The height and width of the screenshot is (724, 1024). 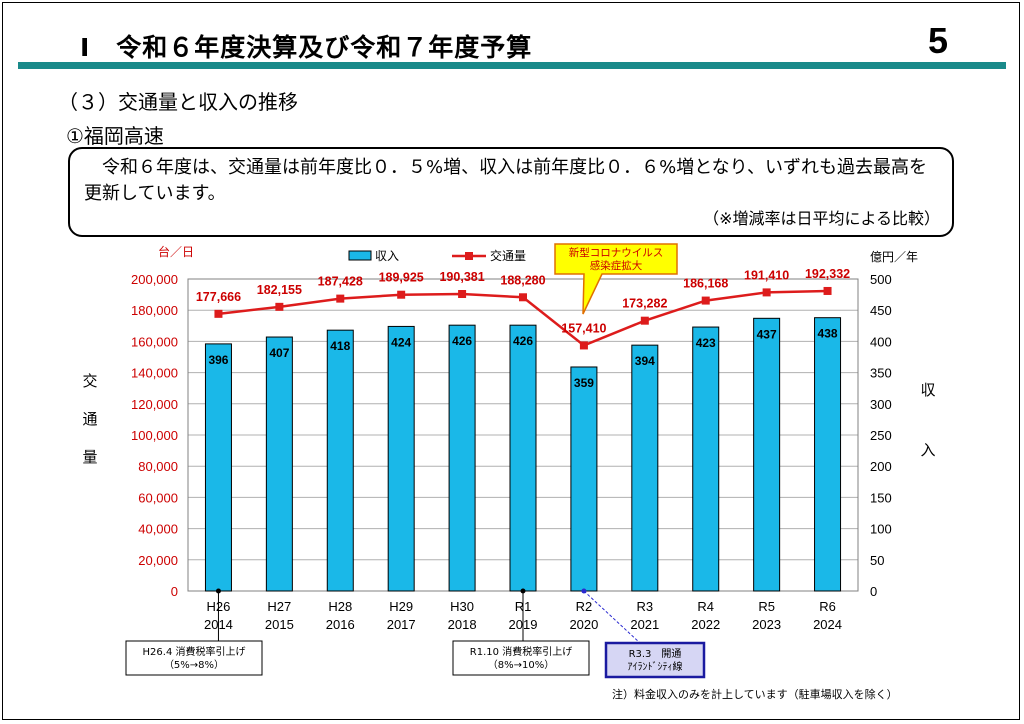 What do you see at coordinates (154, 373) in the screenshot?
I see `left-tick-label: 140,000` at bounding box center [154, 373].